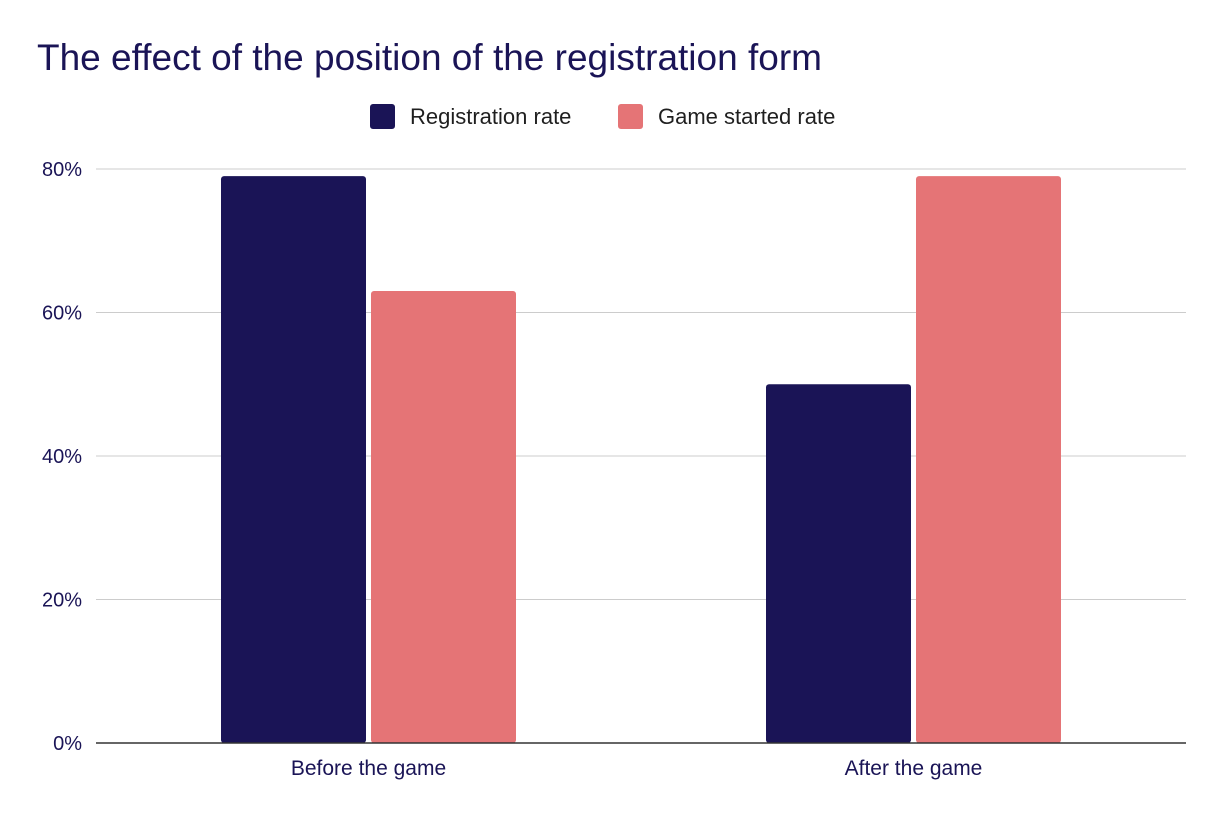 The width and height of the screenshot is (1222, 818). What do you see at coordinates (490, 116) in the screenshot?
I see `legend-label-registration-rate: Registration rate` at bounding box center [490, 116].